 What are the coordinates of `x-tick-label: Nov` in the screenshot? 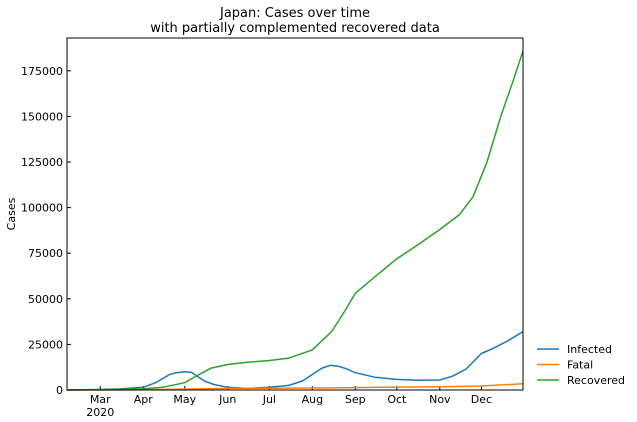 It's located at (440, 399).